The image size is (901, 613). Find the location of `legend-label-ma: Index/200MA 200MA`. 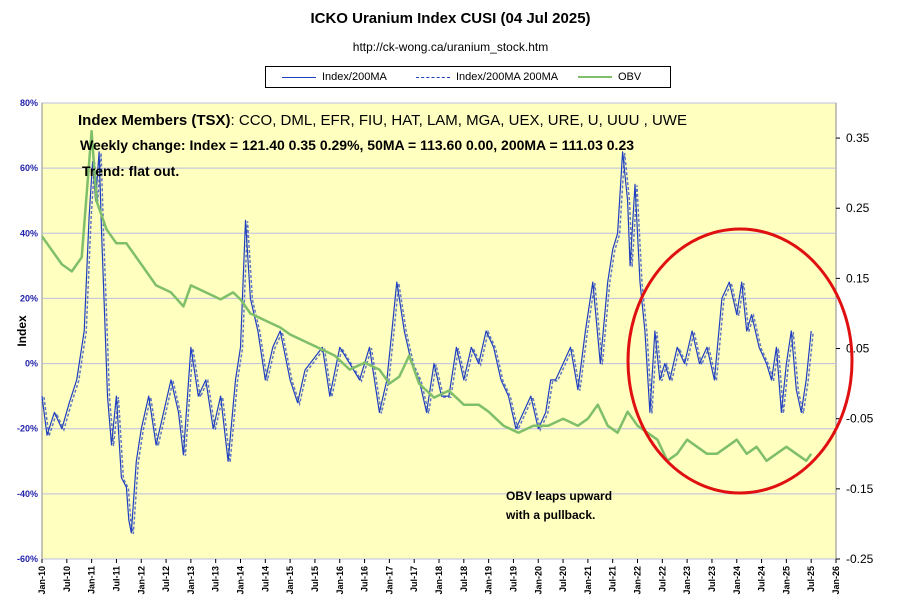

legend-label-ma: Index/200MA 200MA is located at coordinates (507, 77).